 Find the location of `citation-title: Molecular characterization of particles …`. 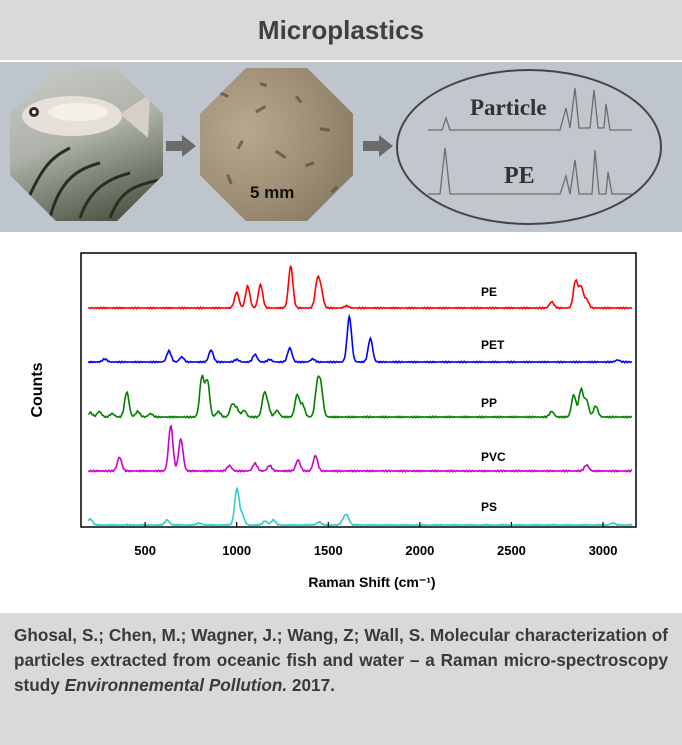

citation-title: Molecular characterization of particles … is located at coordinates (341, 660).